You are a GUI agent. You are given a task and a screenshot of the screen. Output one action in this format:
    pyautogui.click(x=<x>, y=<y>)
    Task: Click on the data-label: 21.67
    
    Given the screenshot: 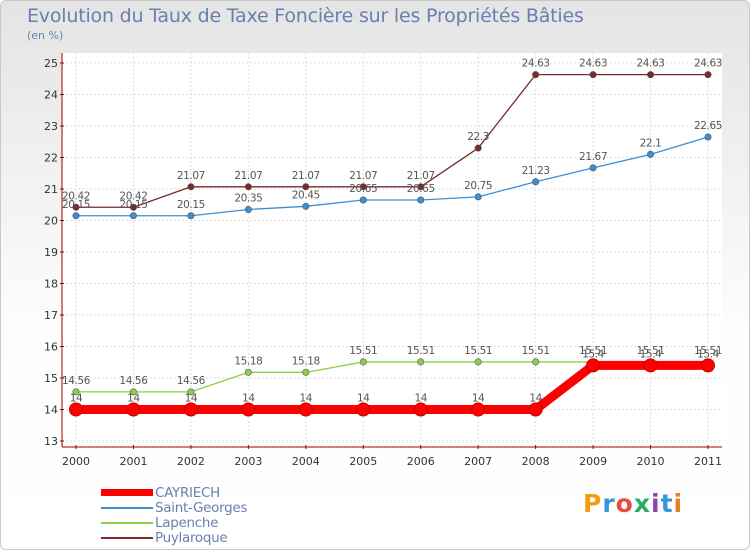 What is the action you would take?
    pyautogui.click(x=593, y=157)
    